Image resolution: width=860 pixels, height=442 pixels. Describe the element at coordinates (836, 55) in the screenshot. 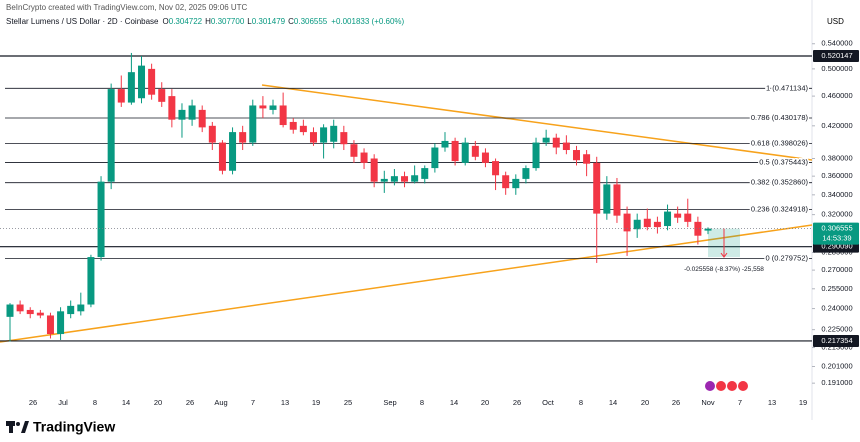

I see `level-label: 0.520147` at that location.